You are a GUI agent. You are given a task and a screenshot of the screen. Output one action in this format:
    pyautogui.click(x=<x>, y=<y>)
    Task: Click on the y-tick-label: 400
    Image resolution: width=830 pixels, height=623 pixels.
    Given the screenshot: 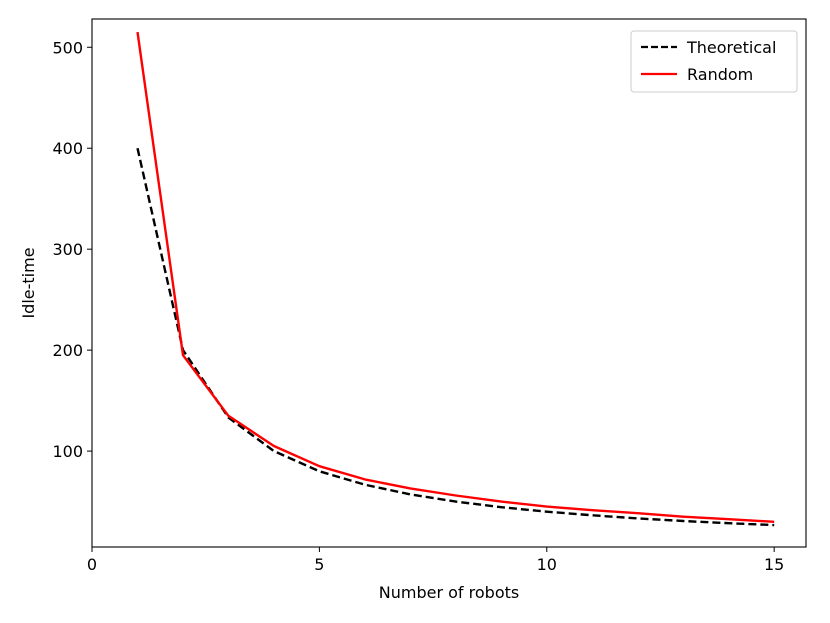 What is the action you would take?
    pyautogui.click(x=67, y=148)
    